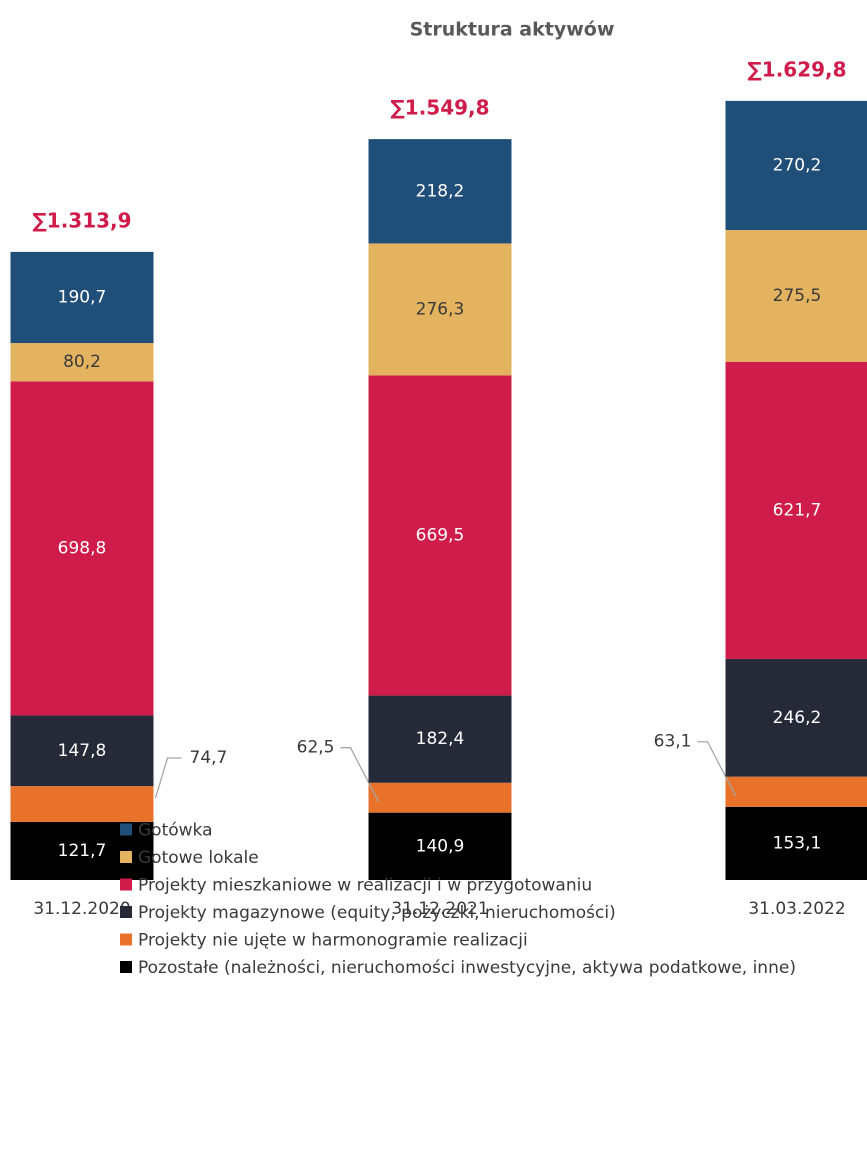 Image resolution: width=867 pixels, height=1175 pixels. I want to click on total-label: ∑1.629,8, so click(796, 69).